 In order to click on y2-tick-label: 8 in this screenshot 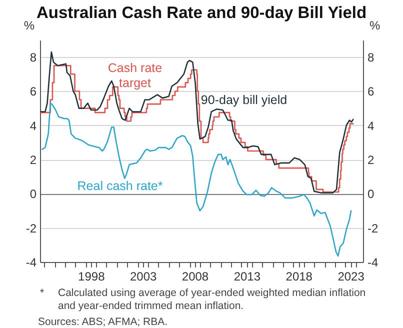, I will do `click(371, 57)`.